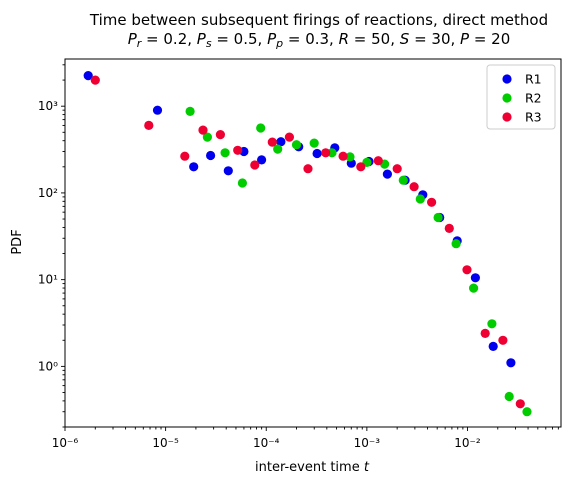 This screenshot has width=576, height=483. Describe the element at coordinates (48, 193) in the screenshot. I see `y-tick-label: 10²` at that location.